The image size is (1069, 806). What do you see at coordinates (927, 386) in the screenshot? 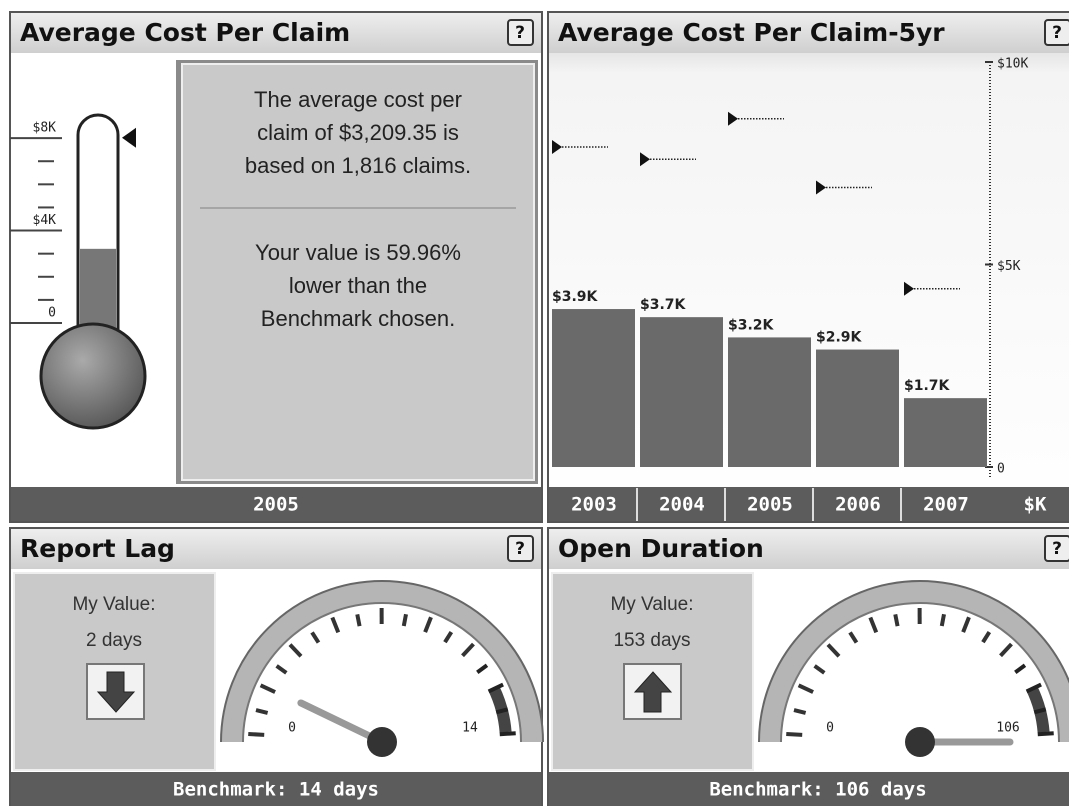
I see `value-label: $1.7K` at bounding box center [927, 386].